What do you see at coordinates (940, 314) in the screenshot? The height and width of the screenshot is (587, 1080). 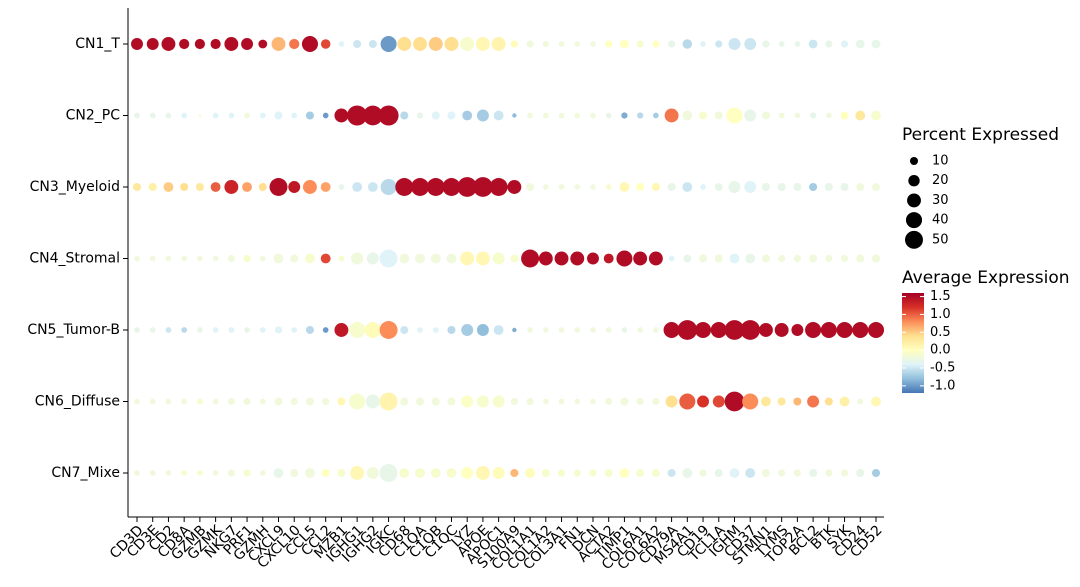 I see `colorbar-label: 1.0` at bounding box center [940, 314].